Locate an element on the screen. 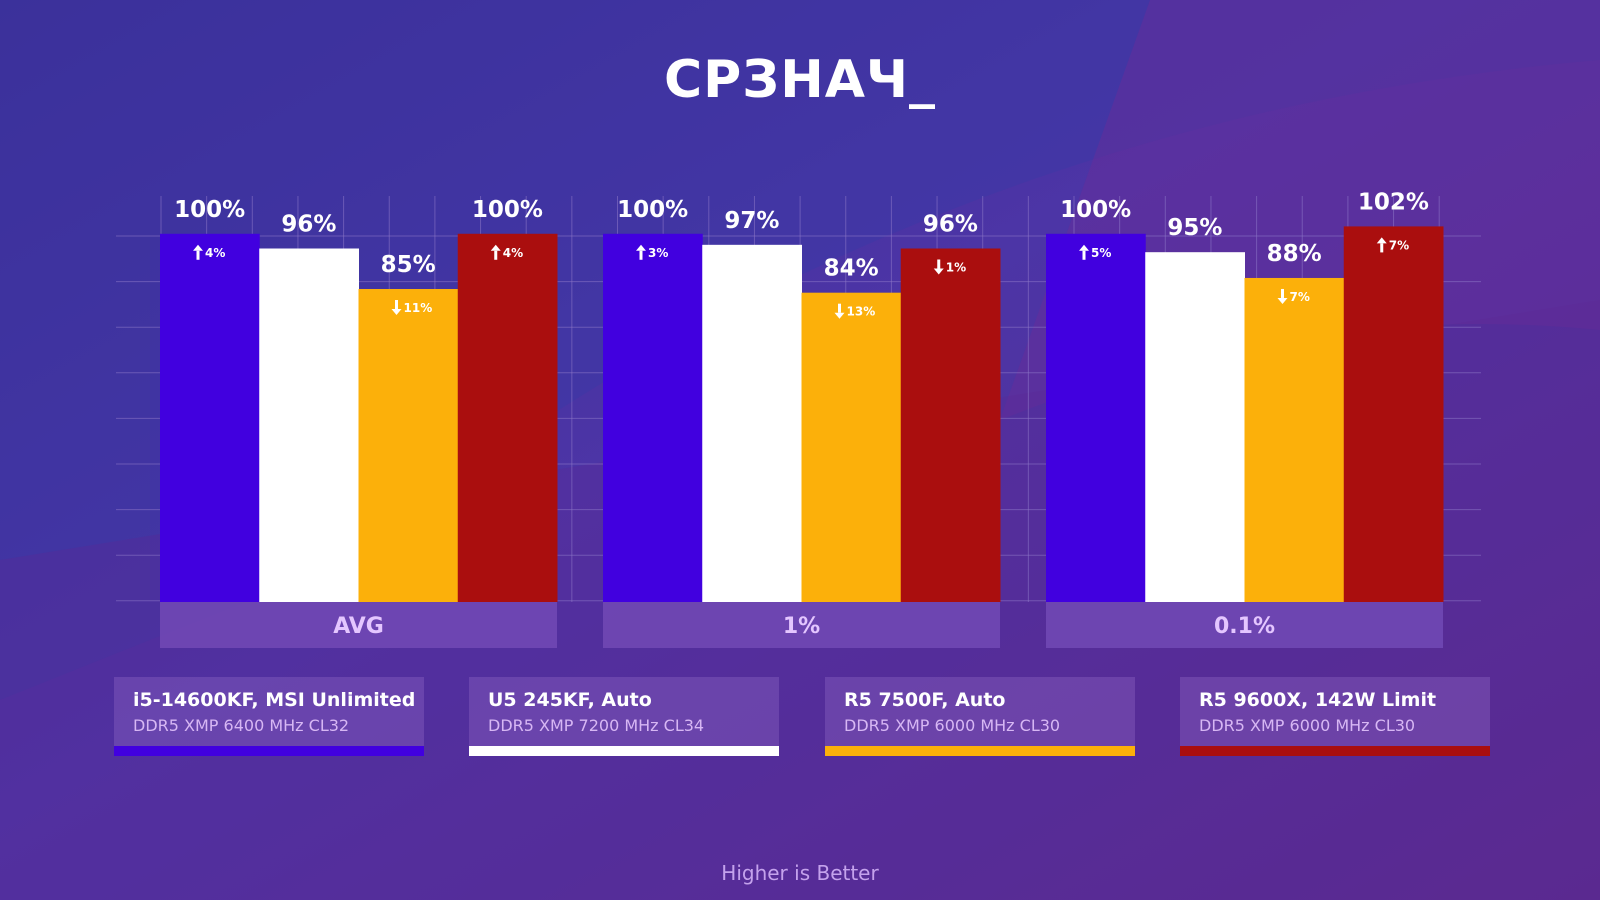 The height and width of the screenshot is (900, 1600). value-label-0-0: 100% is located at coordinates (209, 210).